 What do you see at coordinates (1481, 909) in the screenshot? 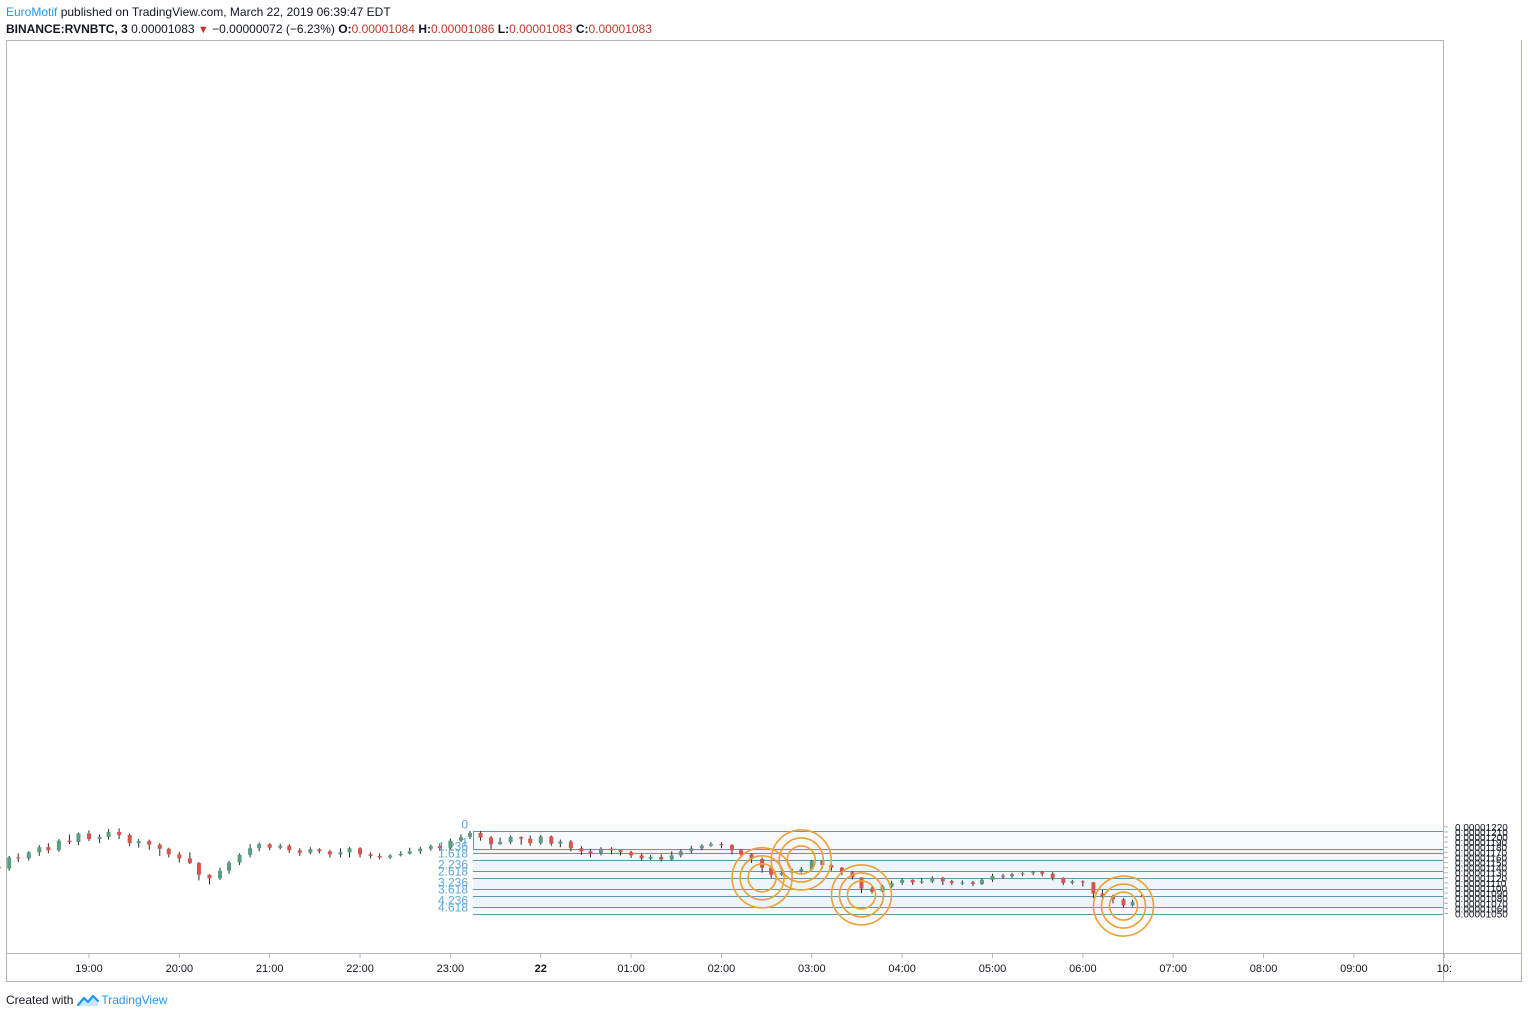
I see `price-tick-label: 0.00001060` at bounding box center [1481, 909].